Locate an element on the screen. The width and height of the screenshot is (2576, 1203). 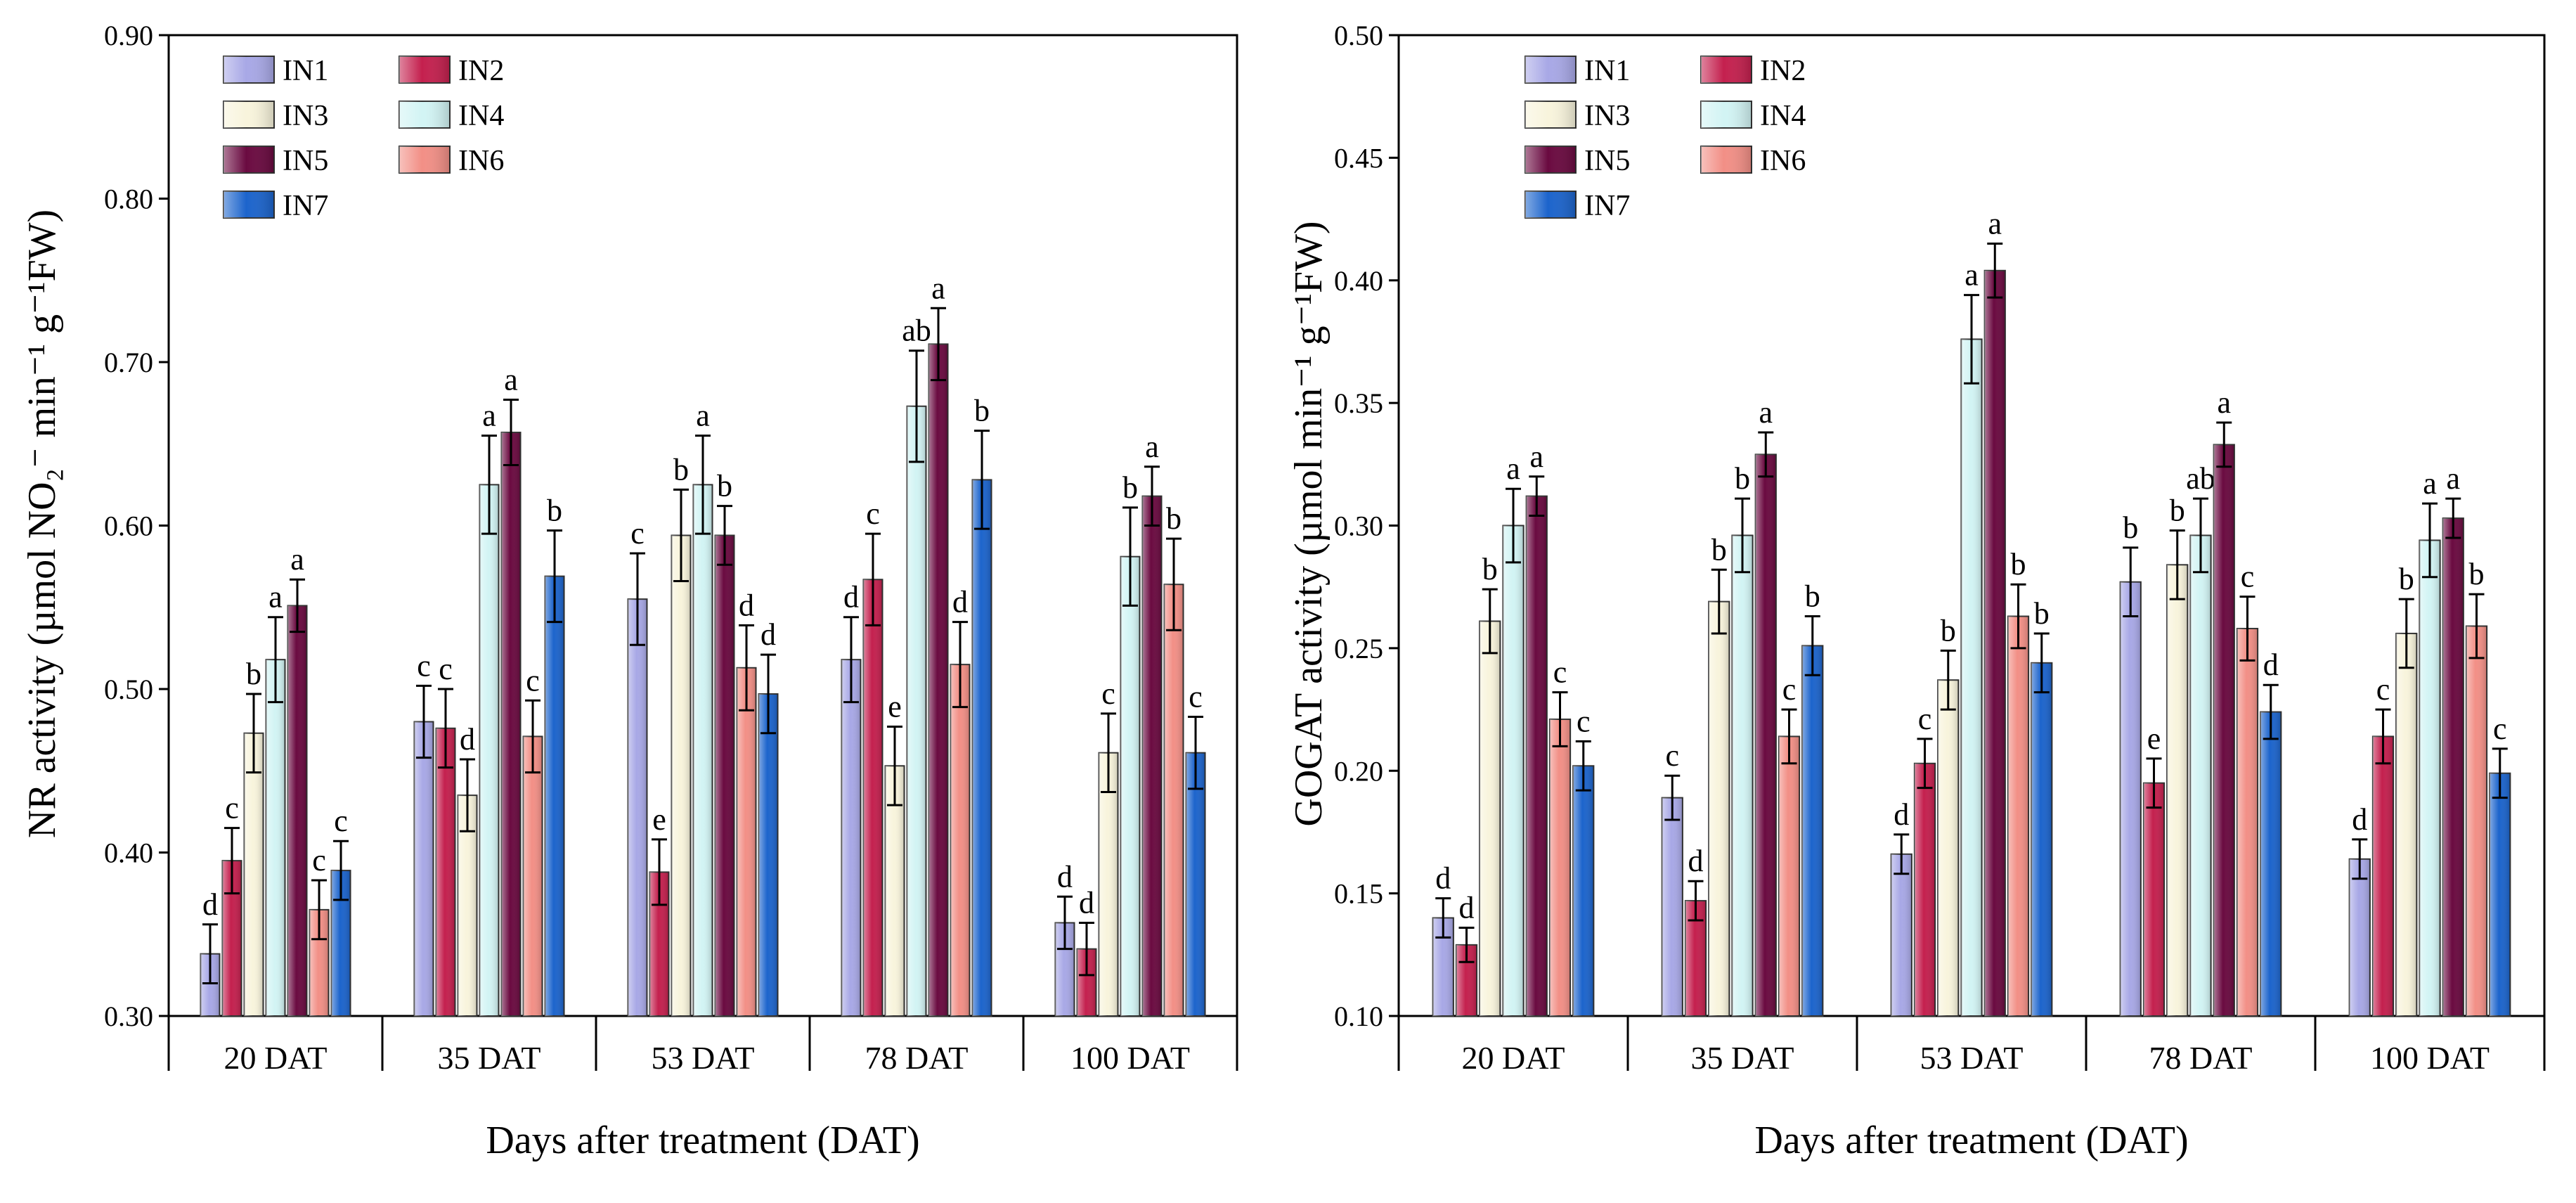
legend-label: IN7 is located at coordinates (306, 206).